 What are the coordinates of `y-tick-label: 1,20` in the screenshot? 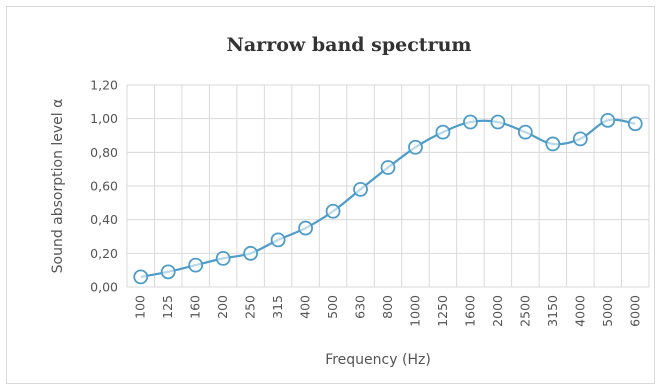 It's located at (104, 85).